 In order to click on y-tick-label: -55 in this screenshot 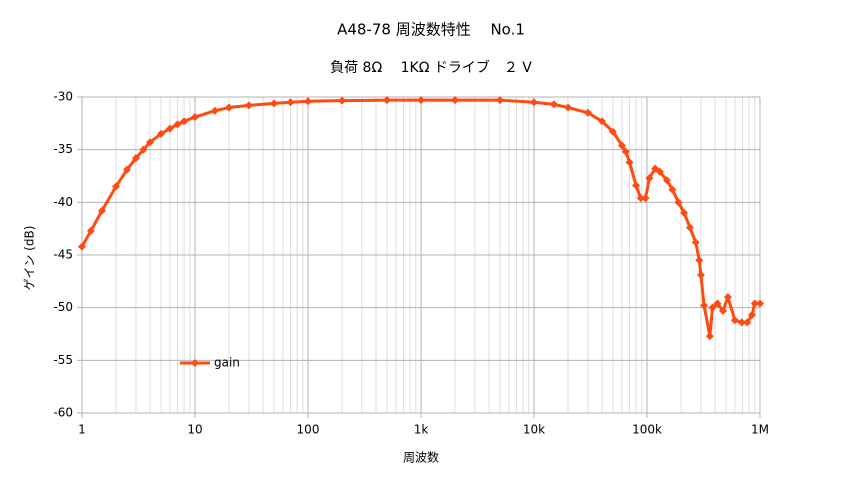, I will do `click(63, 360)`.